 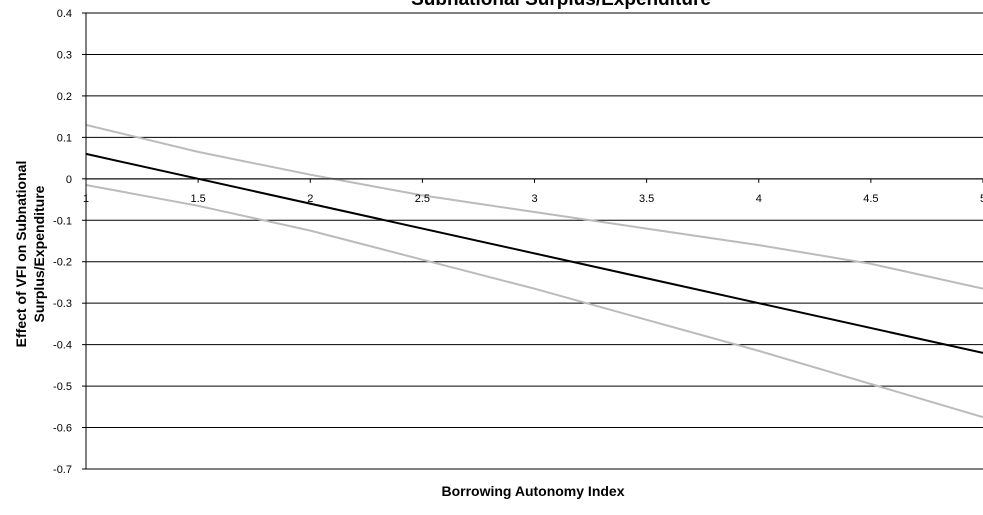 I want to click on x-tick-label: 5, so click(x=981, y=199).